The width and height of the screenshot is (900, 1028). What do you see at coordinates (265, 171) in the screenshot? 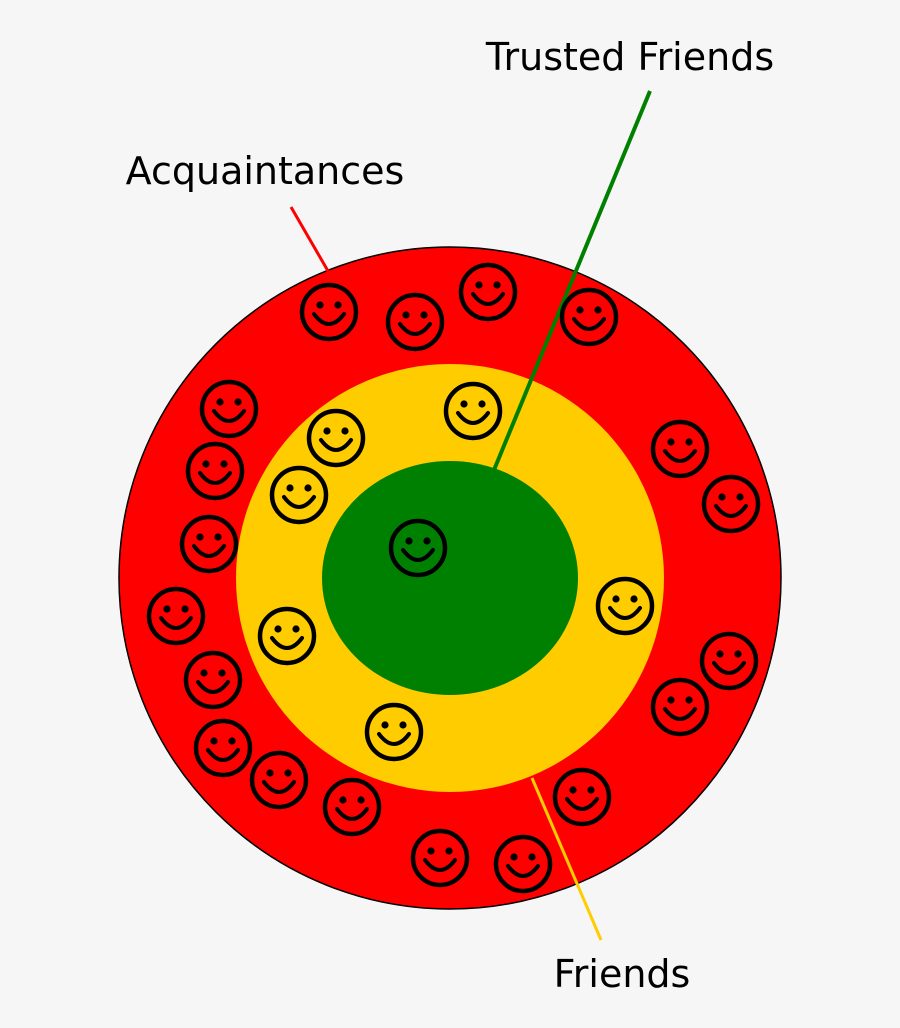
I see `acquaintances-label: Acquaintances` at bounding box center [265, 171].